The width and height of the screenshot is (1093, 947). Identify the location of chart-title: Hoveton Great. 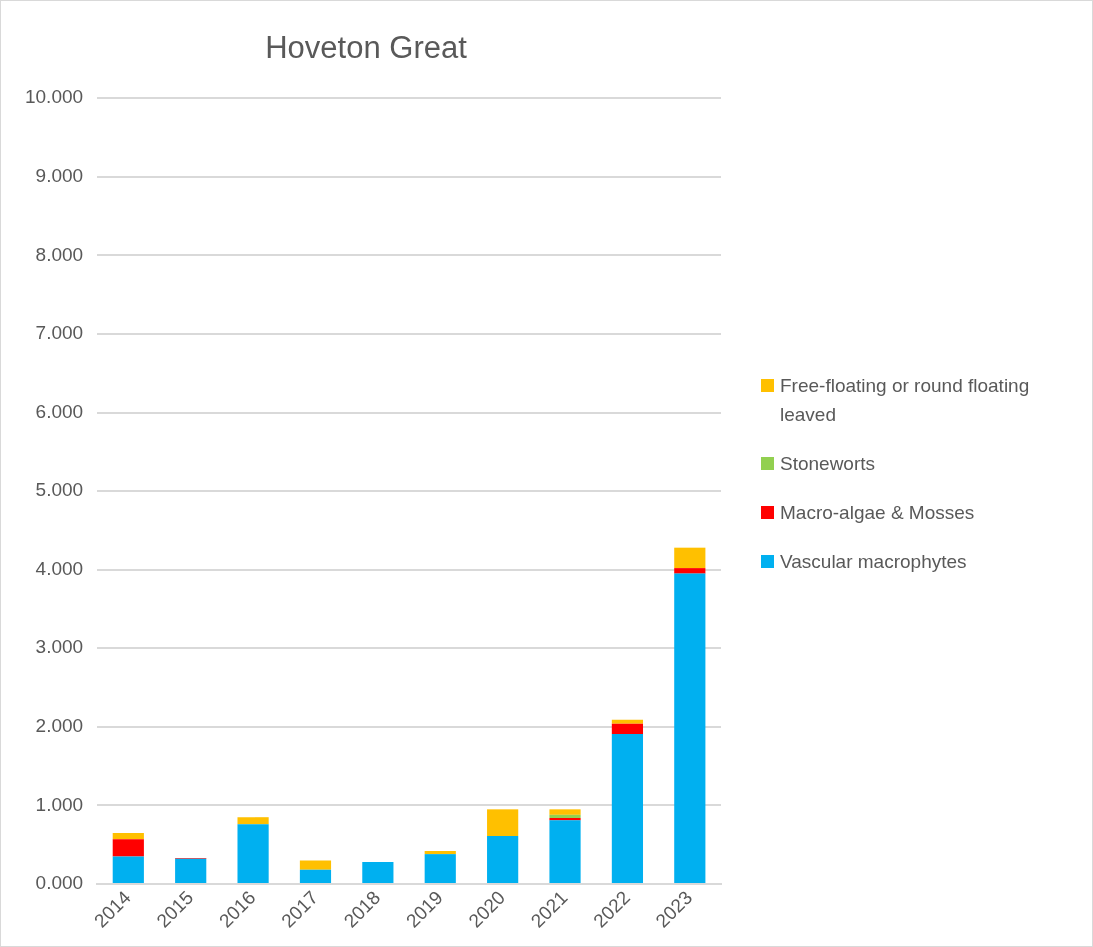
(366, 48).